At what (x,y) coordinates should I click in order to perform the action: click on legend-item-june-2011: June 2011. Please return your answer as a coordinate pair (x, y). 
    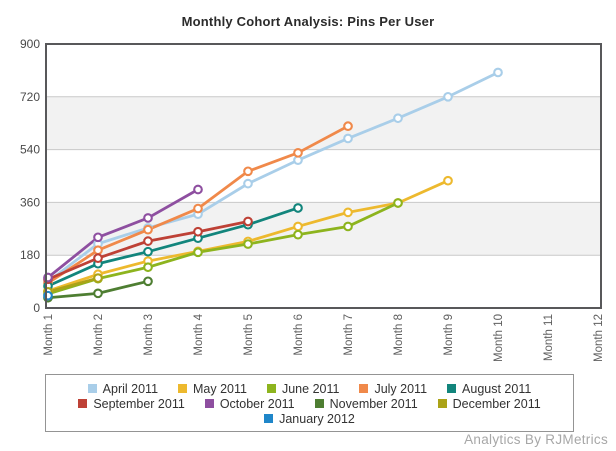
    Looking at the image, I should click on (303, 388).